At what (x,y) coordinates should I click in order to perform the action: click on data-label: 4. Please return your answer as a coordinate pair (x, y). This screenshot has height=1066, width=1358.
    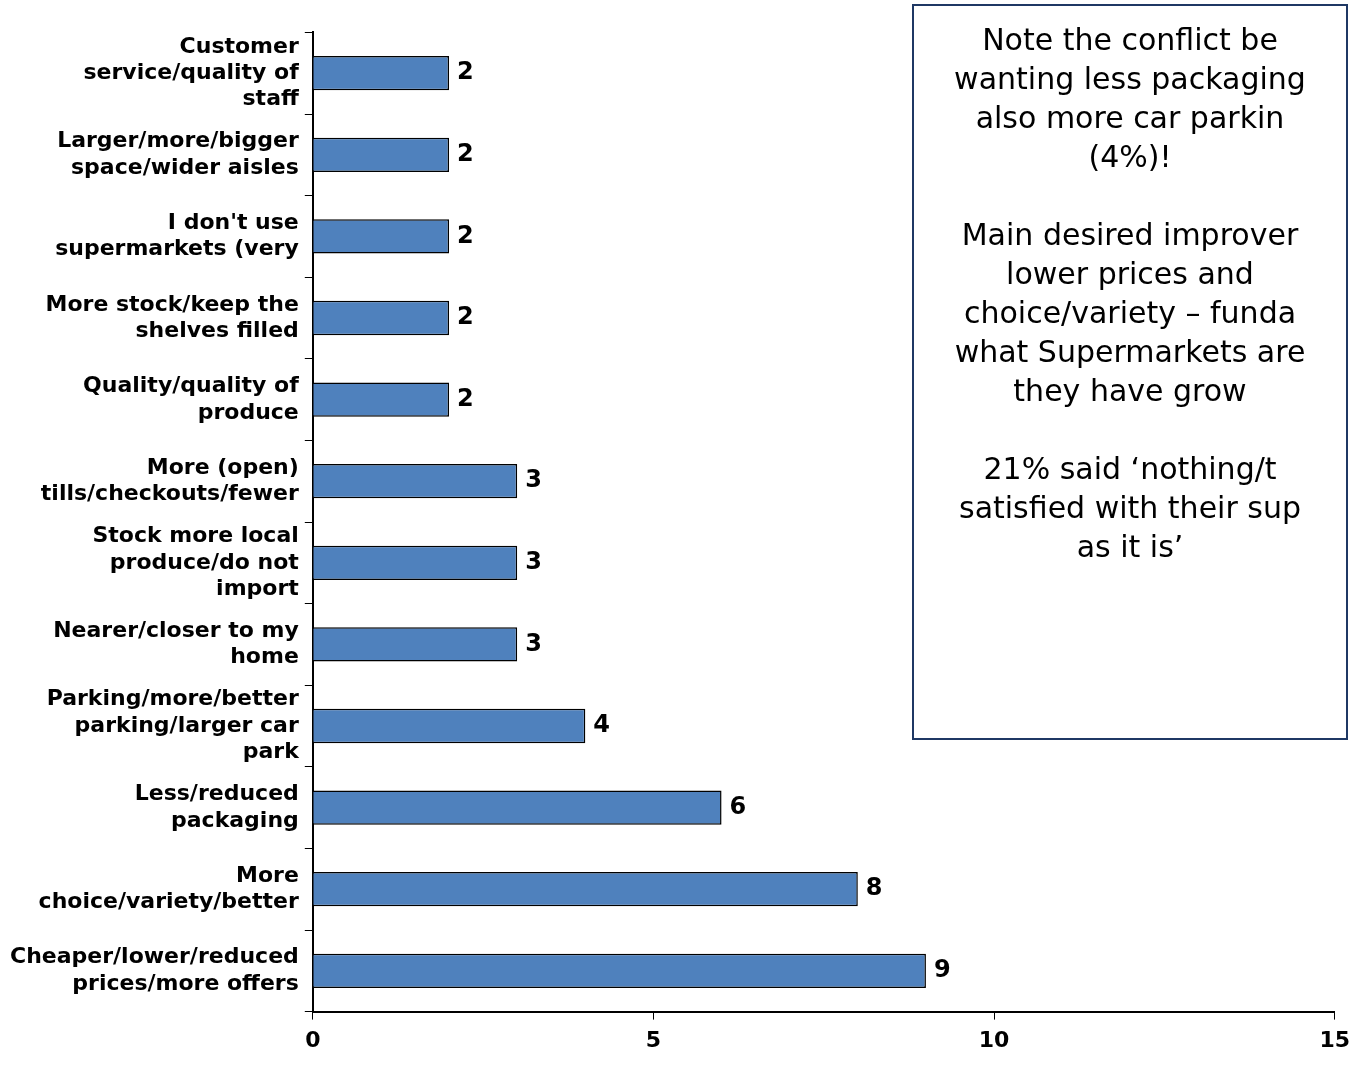
    Looking at the image, I should click on (602, 724).